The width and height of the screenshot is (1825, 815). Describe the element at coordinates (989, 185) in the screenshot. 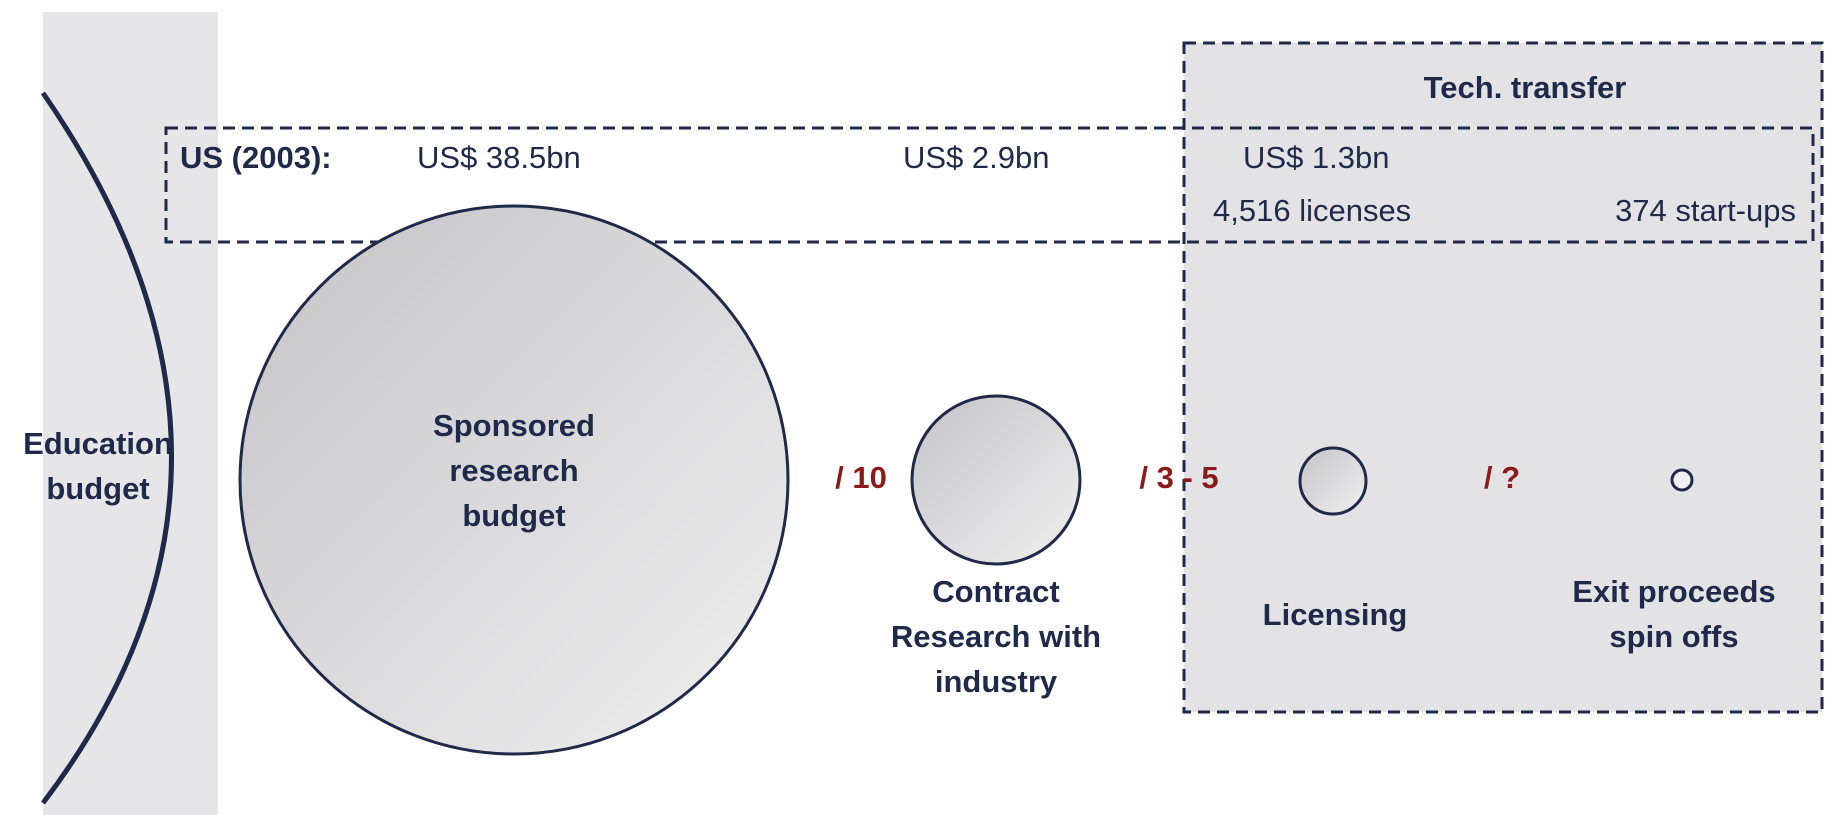

I see `us-box` at that location.